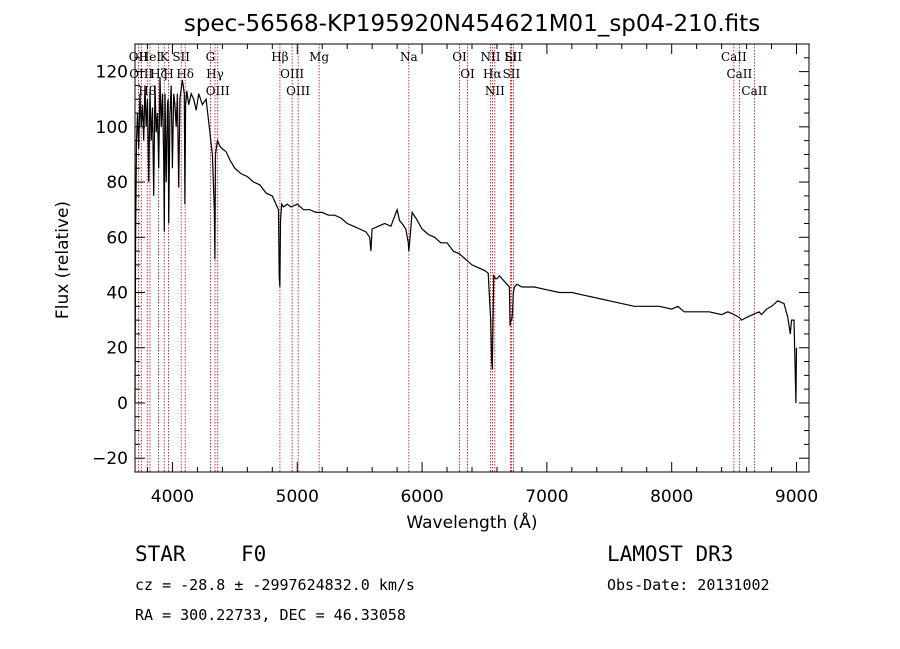 This screenshot has height=649, width=900. Describe the element at coordinates (63, 260) in the screenshot. I see `y-axis-label: Flux (relative)` at that location.